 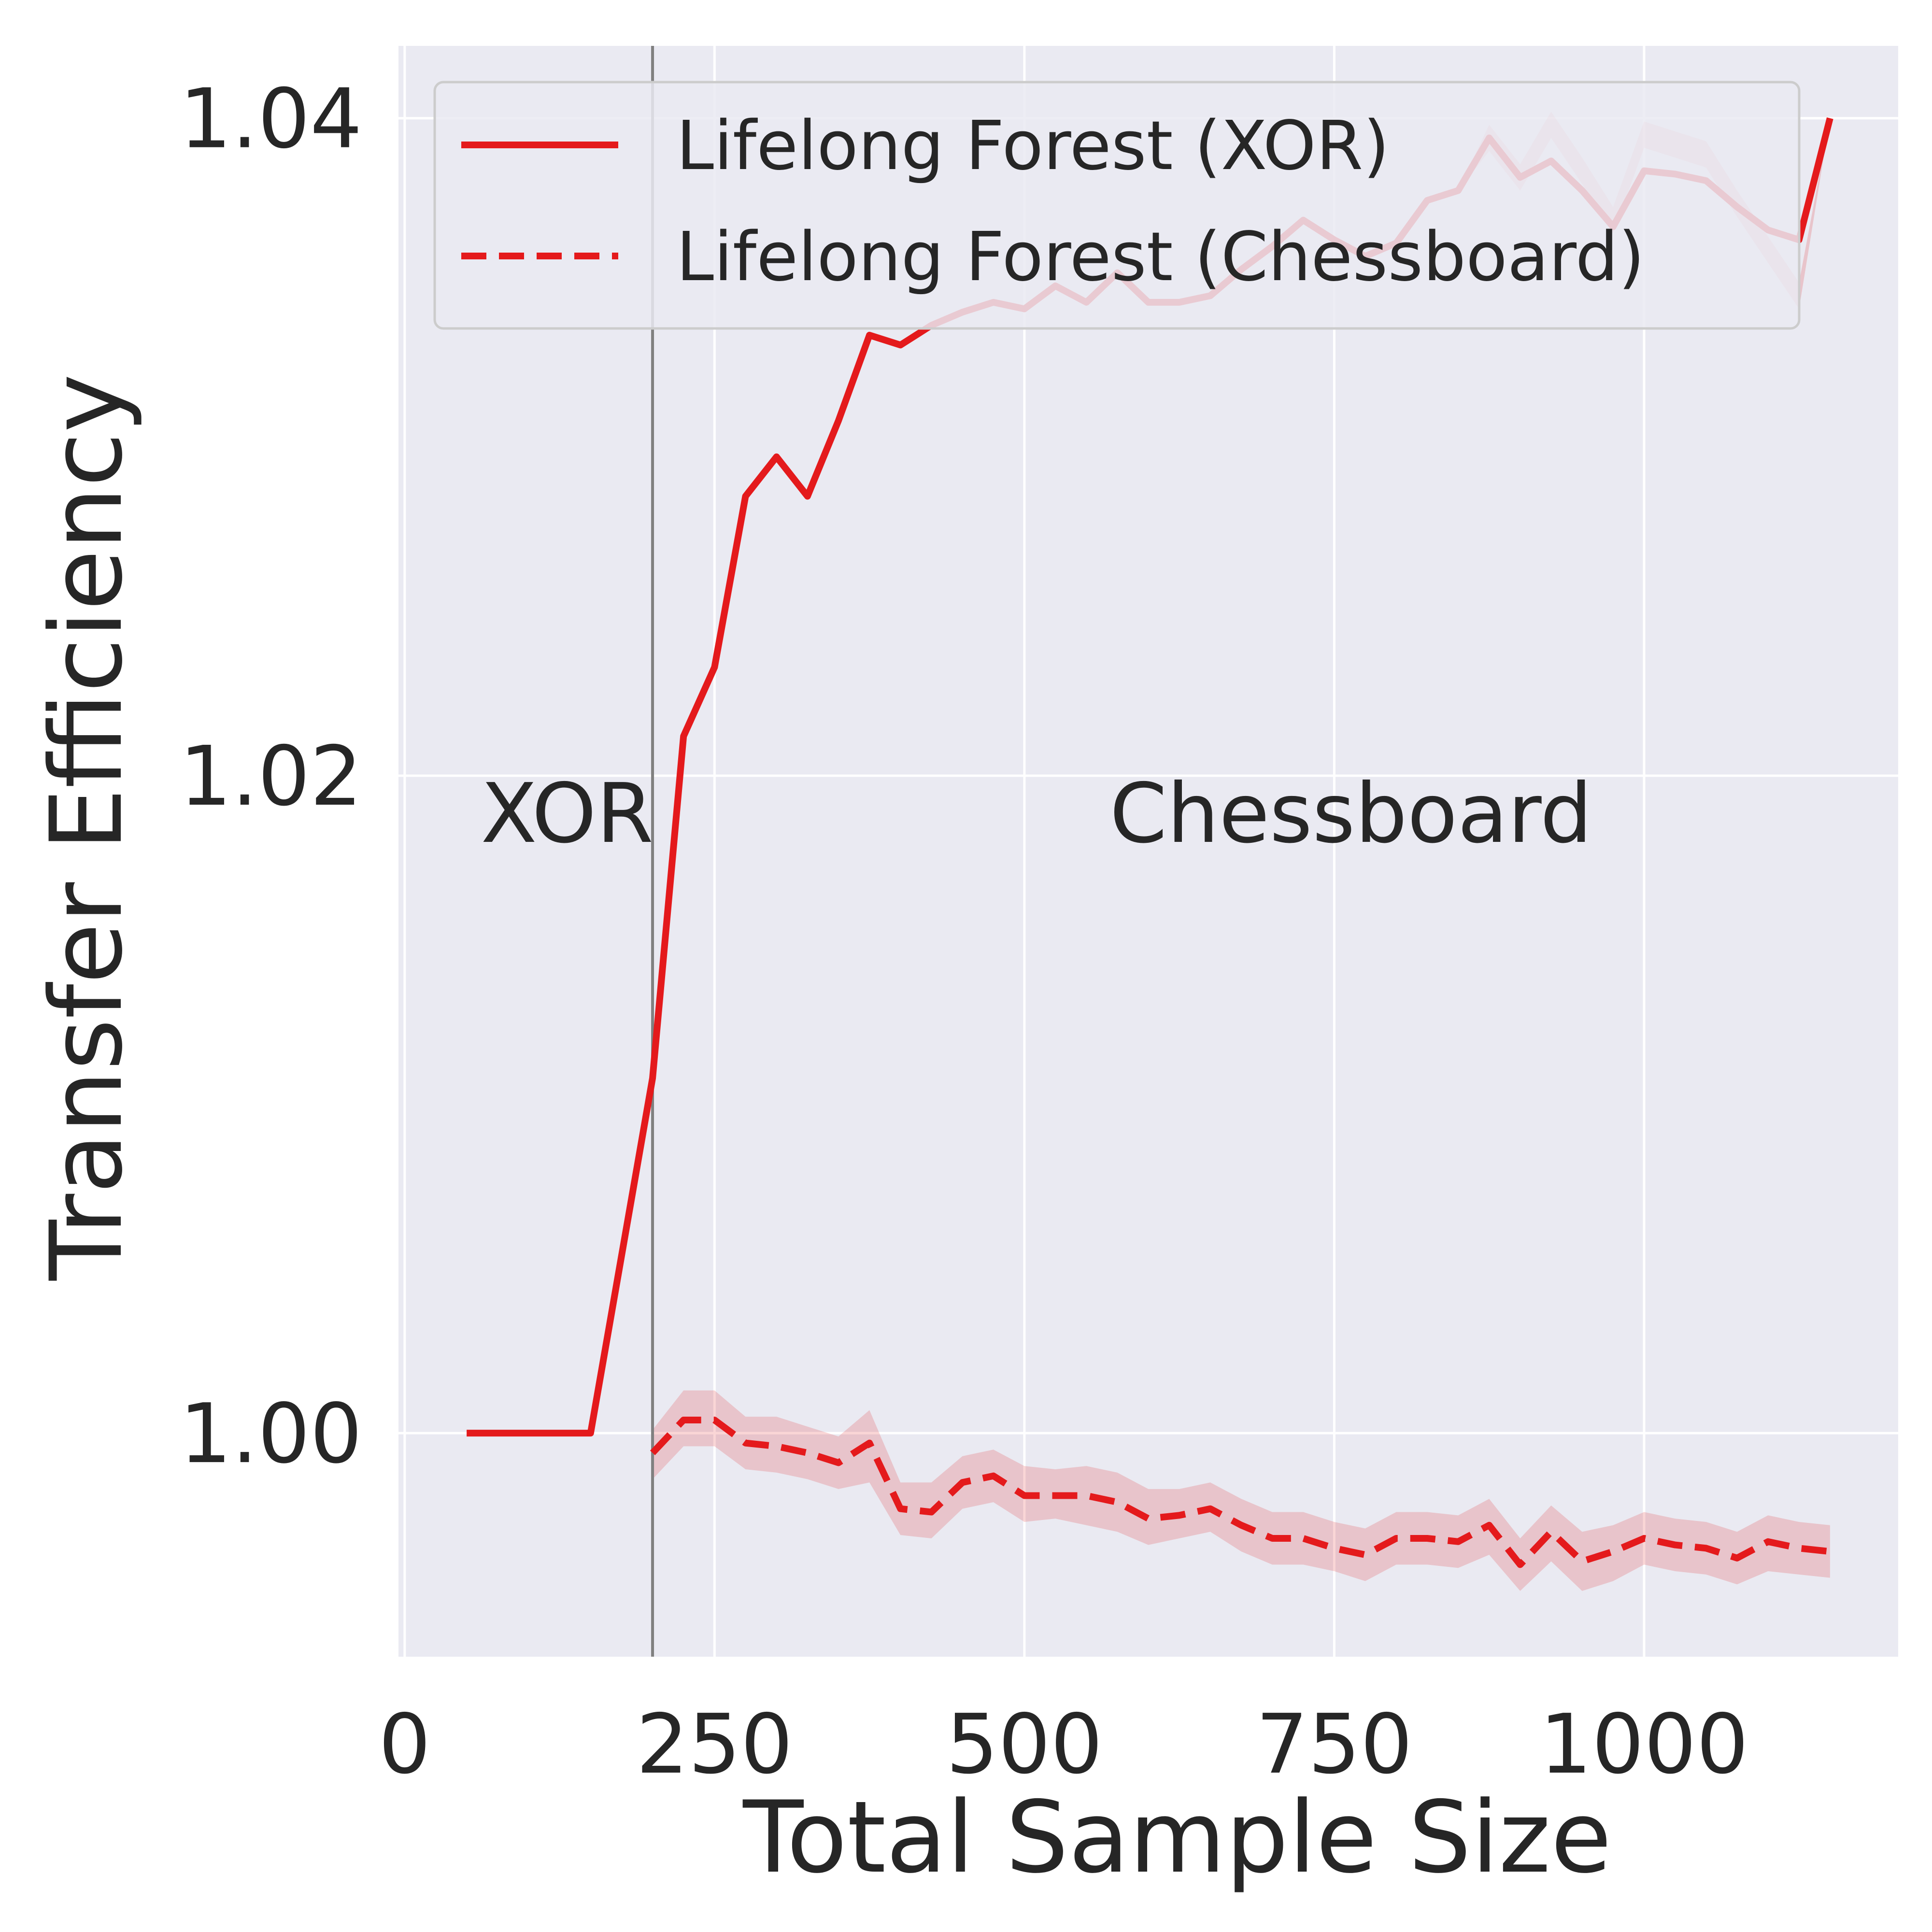 I want to click on x-tick-label: 0, so click(x=405, y=1744).